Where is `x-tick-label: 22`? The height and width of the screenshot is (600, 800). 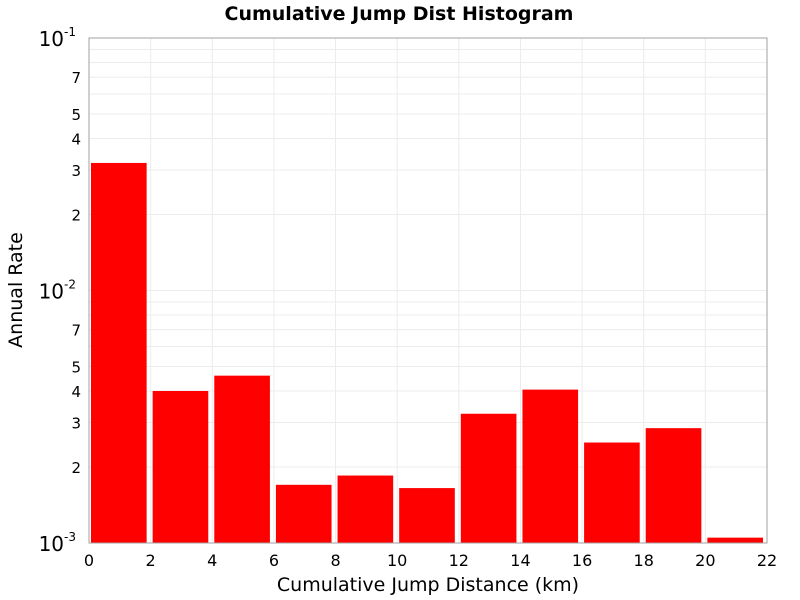 x-tick-label: 22 is located at coordinates (767, 560).